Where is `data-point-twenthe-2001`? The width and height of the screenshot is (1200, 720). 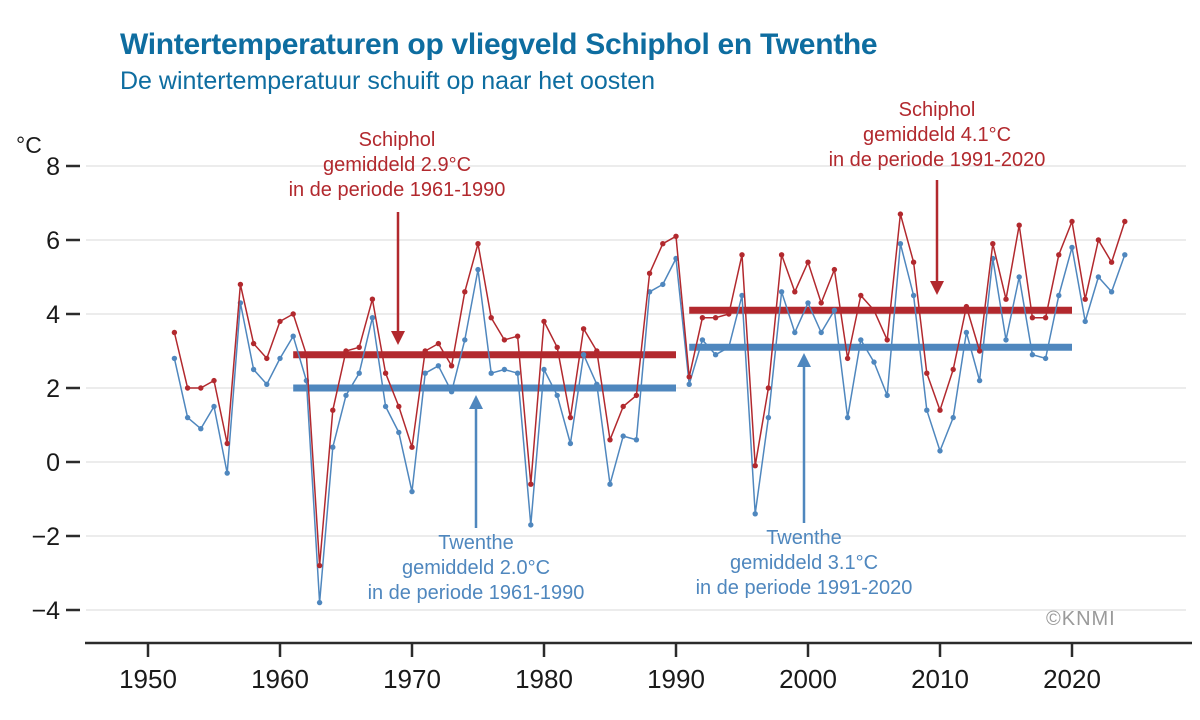 data-point-twenthe-2001 is located at coordinates (821, 332).